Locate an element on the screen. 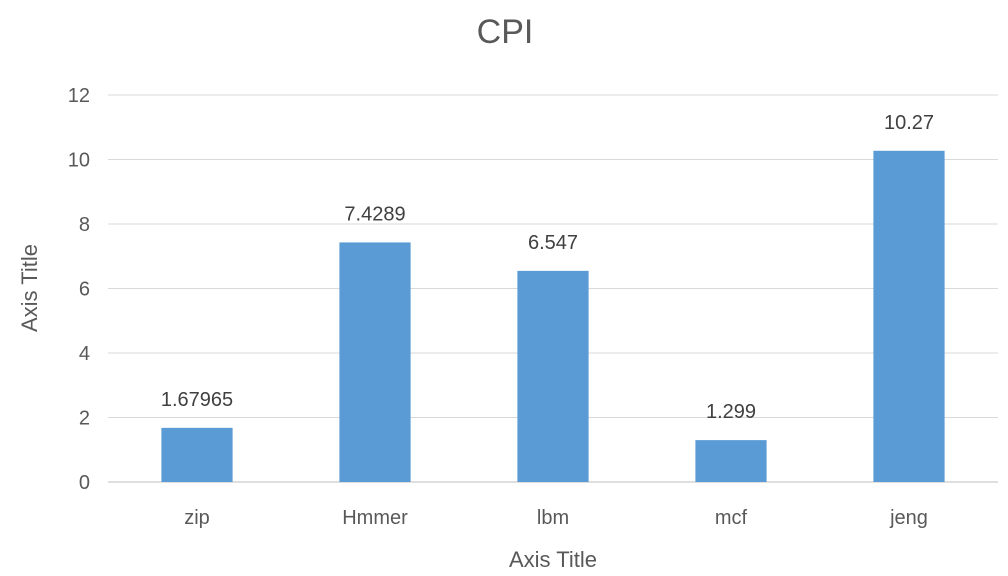  bar-jeng is located at coordinates (909, 316).